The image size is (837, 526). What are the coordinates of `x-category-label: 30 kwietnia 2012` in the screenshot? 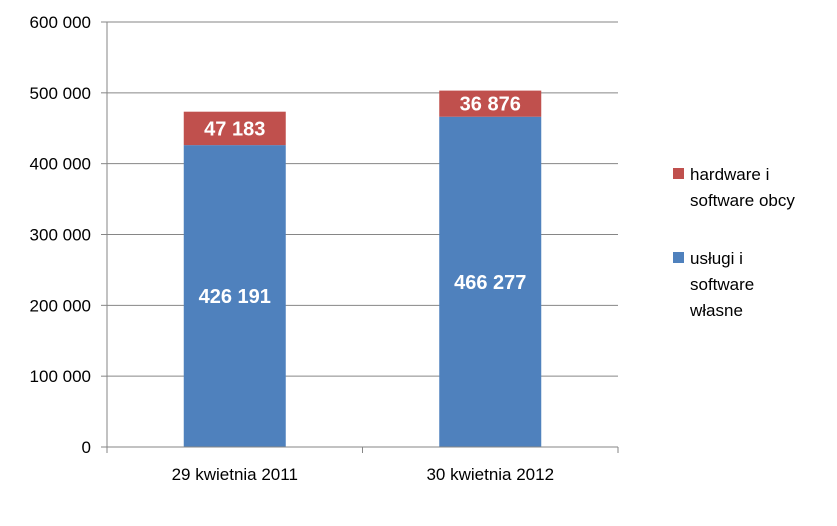 It's located at (490, 474).